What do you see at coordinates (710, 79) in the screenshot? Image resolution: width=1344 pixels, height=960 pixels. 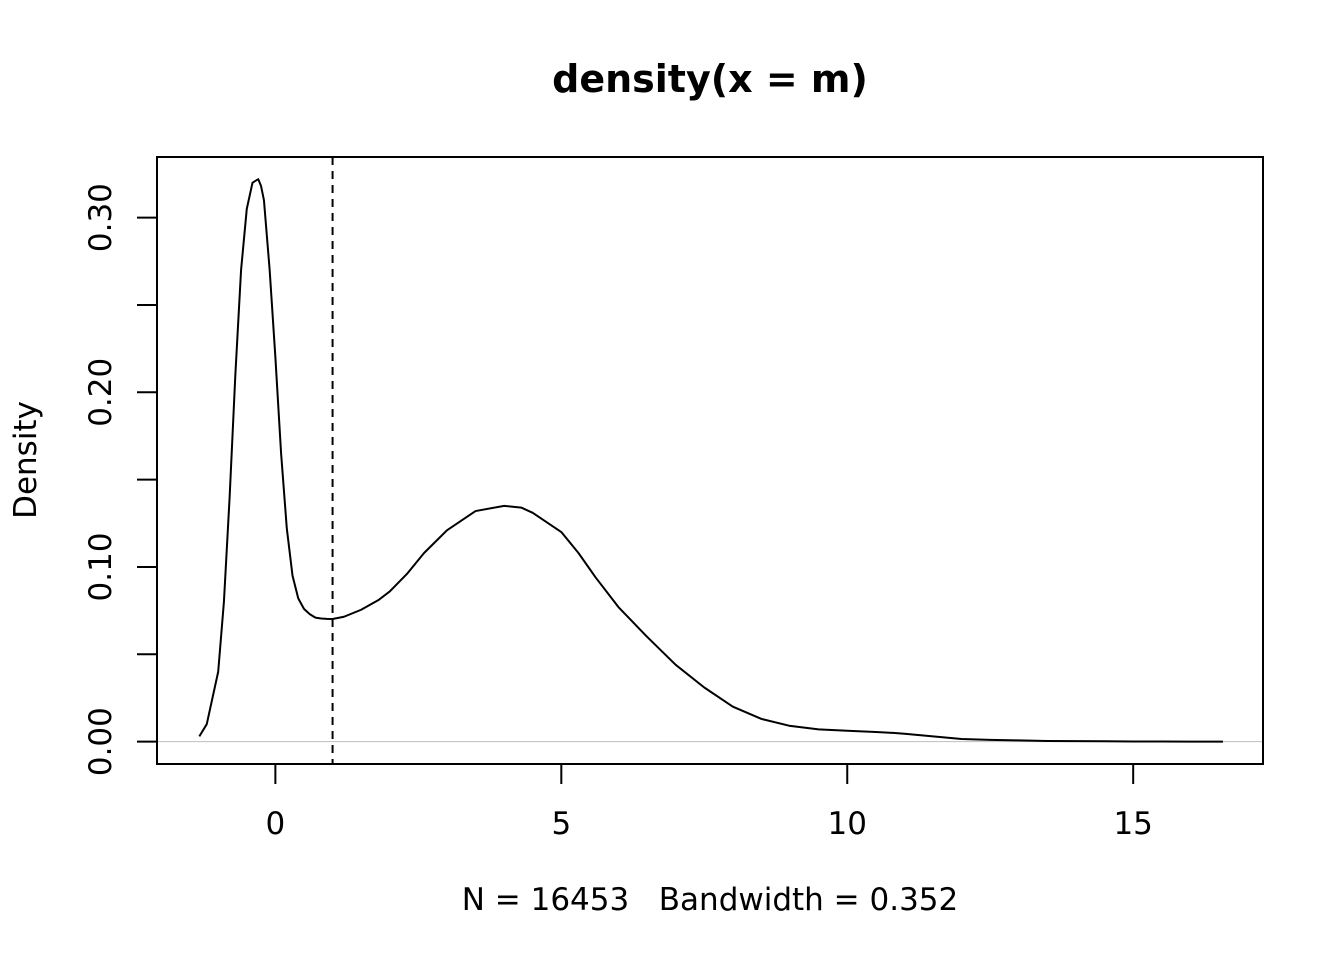 I see `chart-title: density(x = m)` at bounding box center [710, 79].